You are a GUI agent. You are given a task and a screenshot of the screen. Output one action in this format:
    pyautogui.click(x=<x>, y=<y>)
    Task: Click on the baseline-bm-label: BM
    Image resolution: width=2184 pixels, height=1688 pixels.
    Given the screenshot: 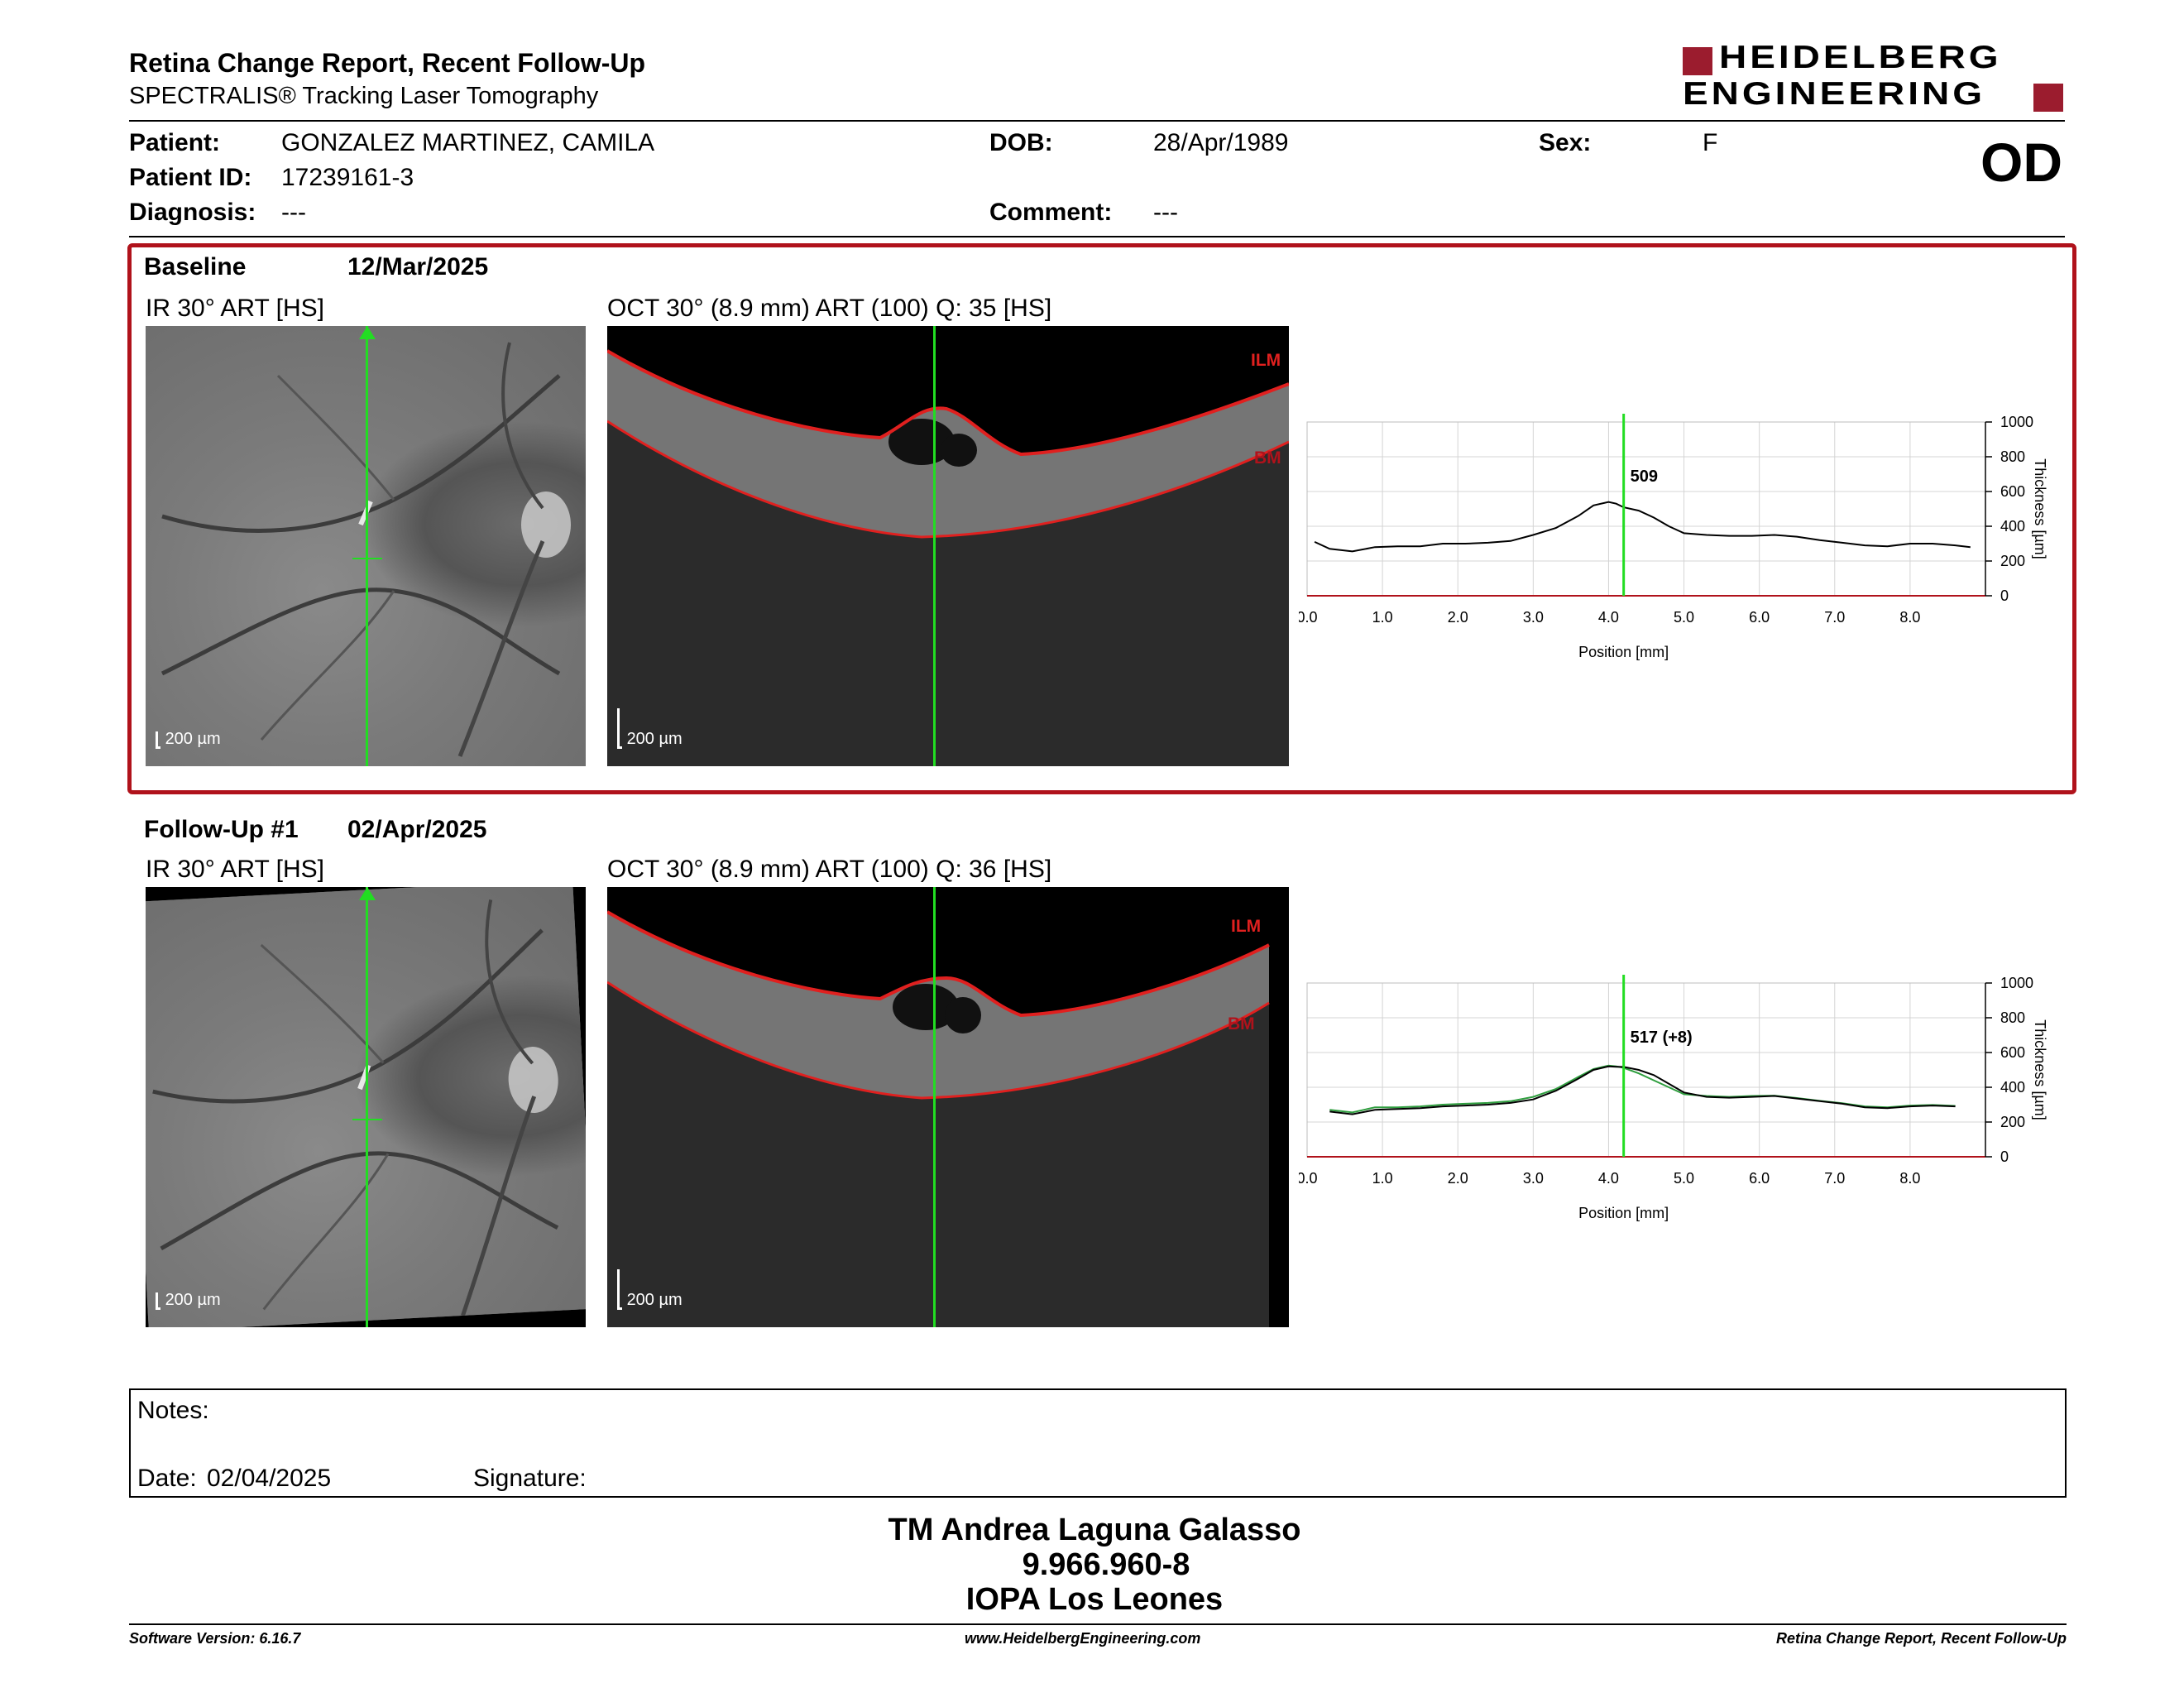 What is the action you would take?
    pyautogui.click(x=1267, y=458)
    